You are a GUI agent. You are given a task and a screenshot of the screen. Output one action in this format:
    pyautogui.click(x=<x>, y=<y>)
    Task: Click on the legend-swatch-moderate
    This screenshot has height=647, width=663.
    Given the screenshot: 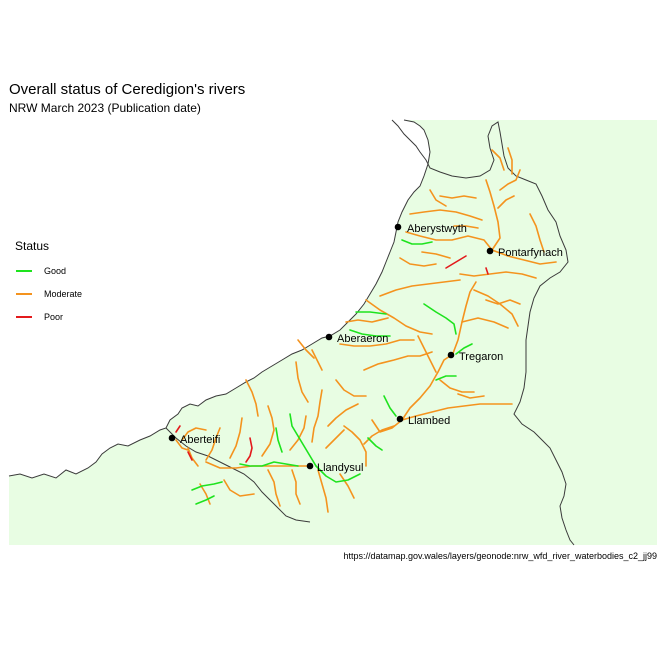 What is the action you would take?
    pyautogui.click(x=24, y=293)
    